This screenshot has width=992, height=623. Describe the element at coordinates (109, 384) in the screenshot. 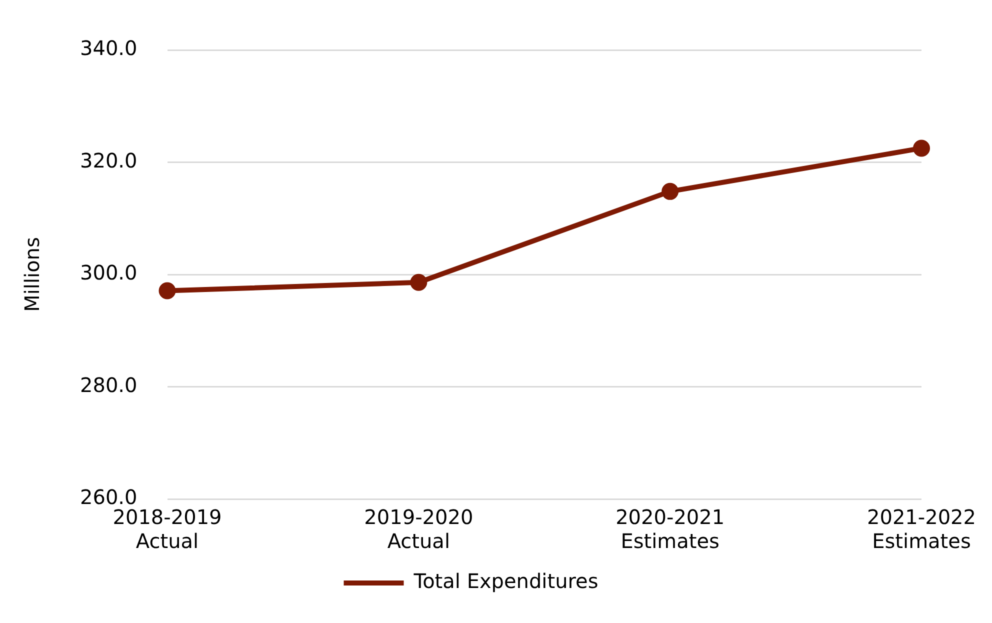

I see `y-tick-label: 280.0` at that location.